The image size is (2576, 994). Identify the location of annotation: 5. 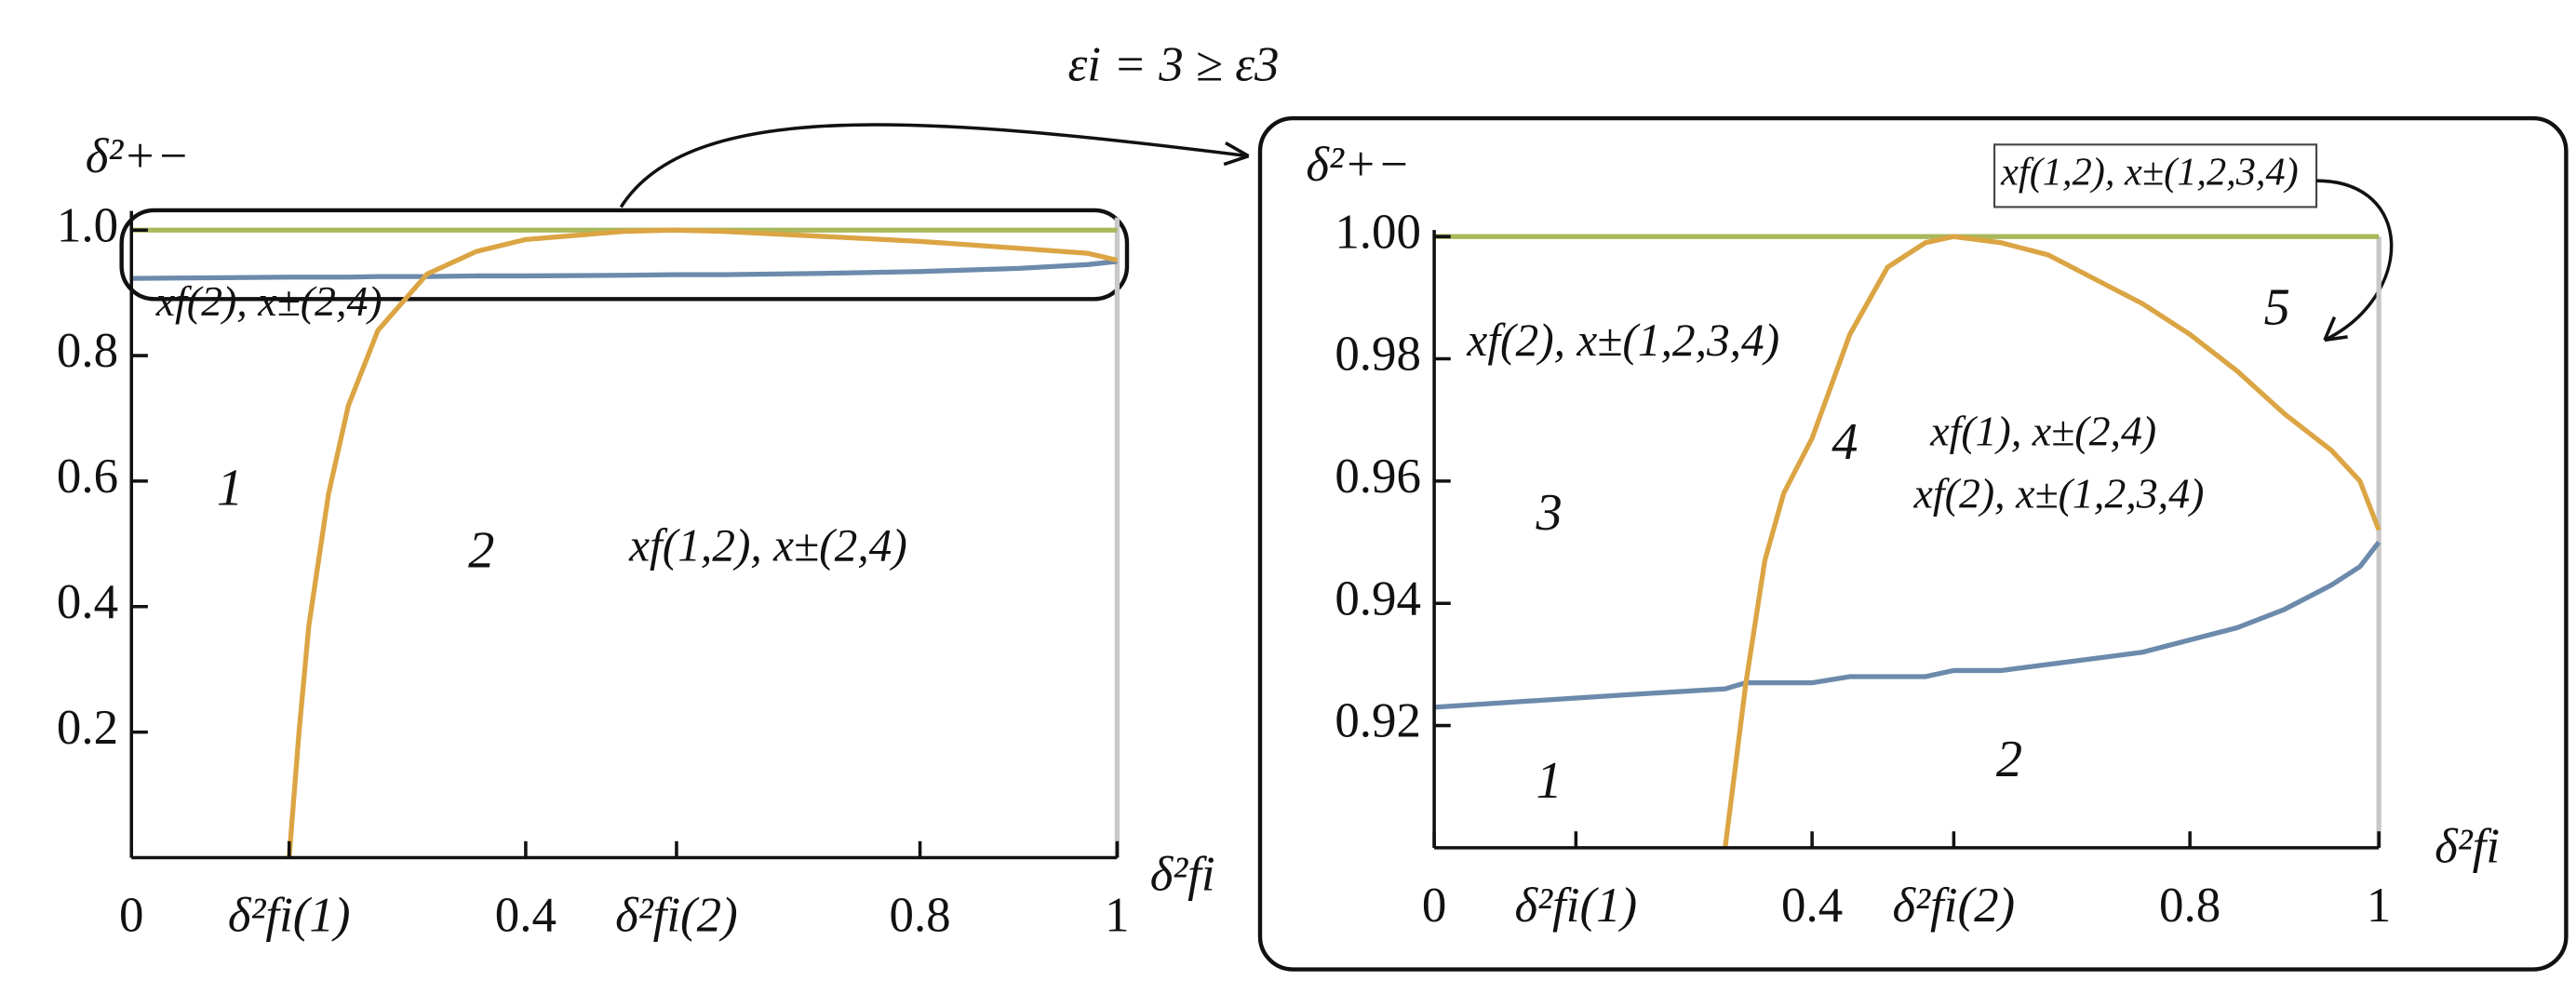
(2277, 307).